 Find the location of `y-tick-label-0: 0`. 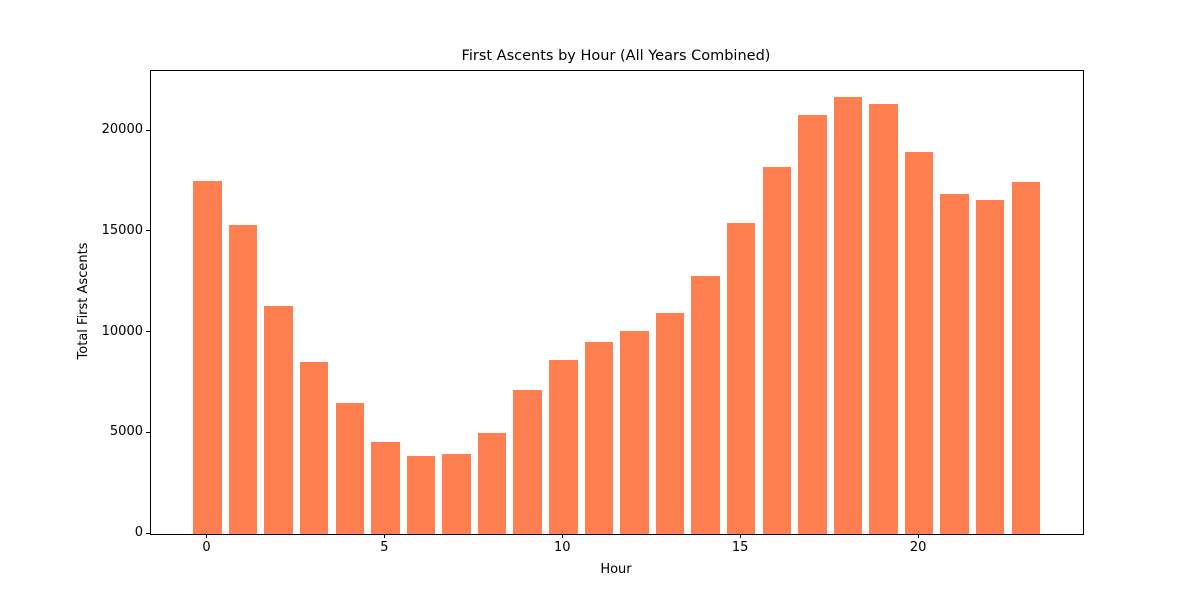

y-tick-label-0: 0 is located at coordinates (138, 532).